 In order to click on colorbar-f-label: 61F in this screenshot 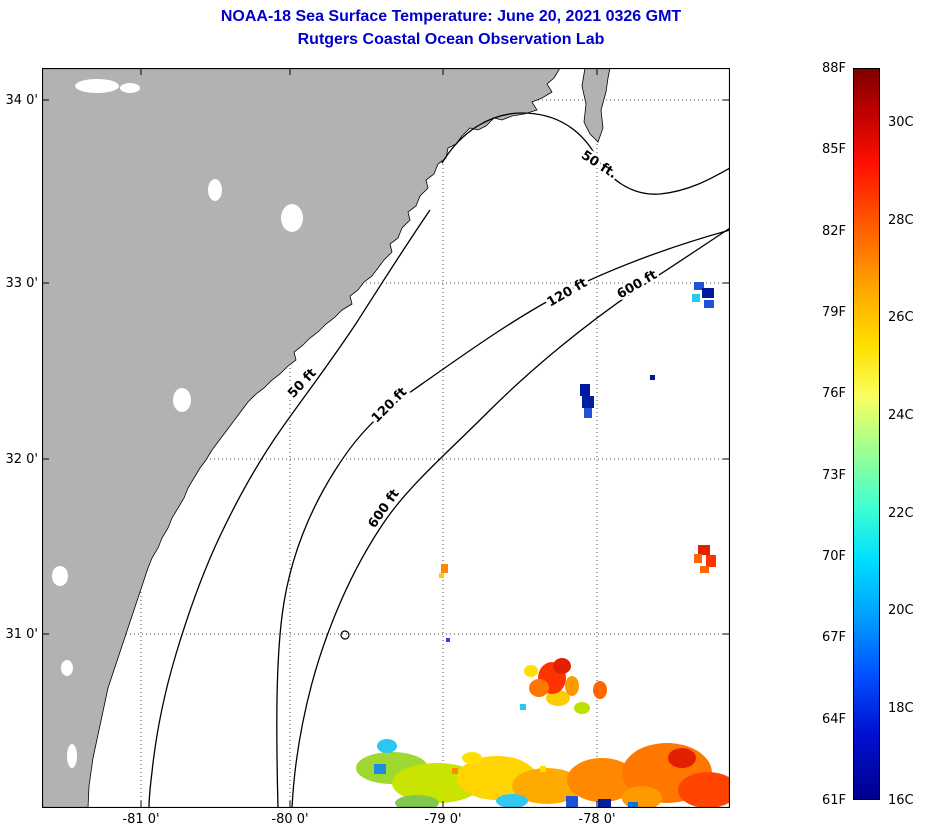, I will do `click(833, 800)`.